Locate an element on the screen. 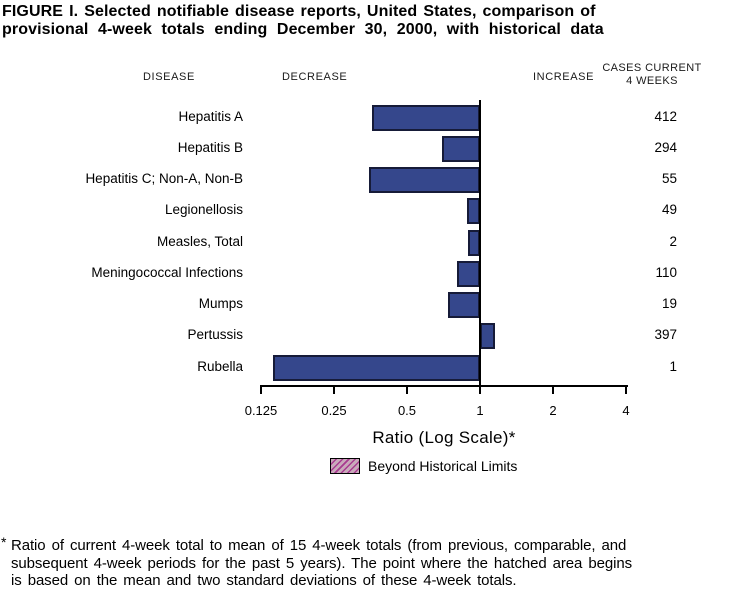 The image size is (748, 593). baseline-reference-line is located at coordinates (480, 243).